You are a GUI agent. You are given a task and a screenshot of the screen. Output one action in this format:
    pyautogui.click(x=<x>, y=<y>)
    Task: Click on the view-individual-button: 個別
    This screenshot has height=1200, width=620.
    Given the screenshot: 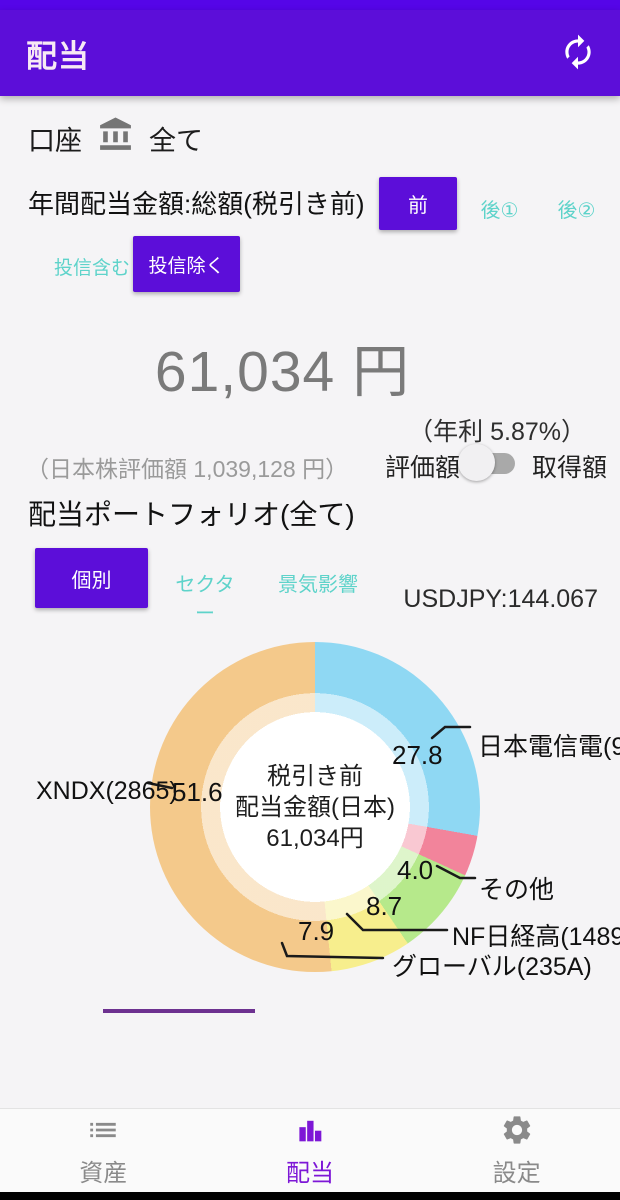 What is the action you would take?
    pyautogui.click(x=91, y=578)
    